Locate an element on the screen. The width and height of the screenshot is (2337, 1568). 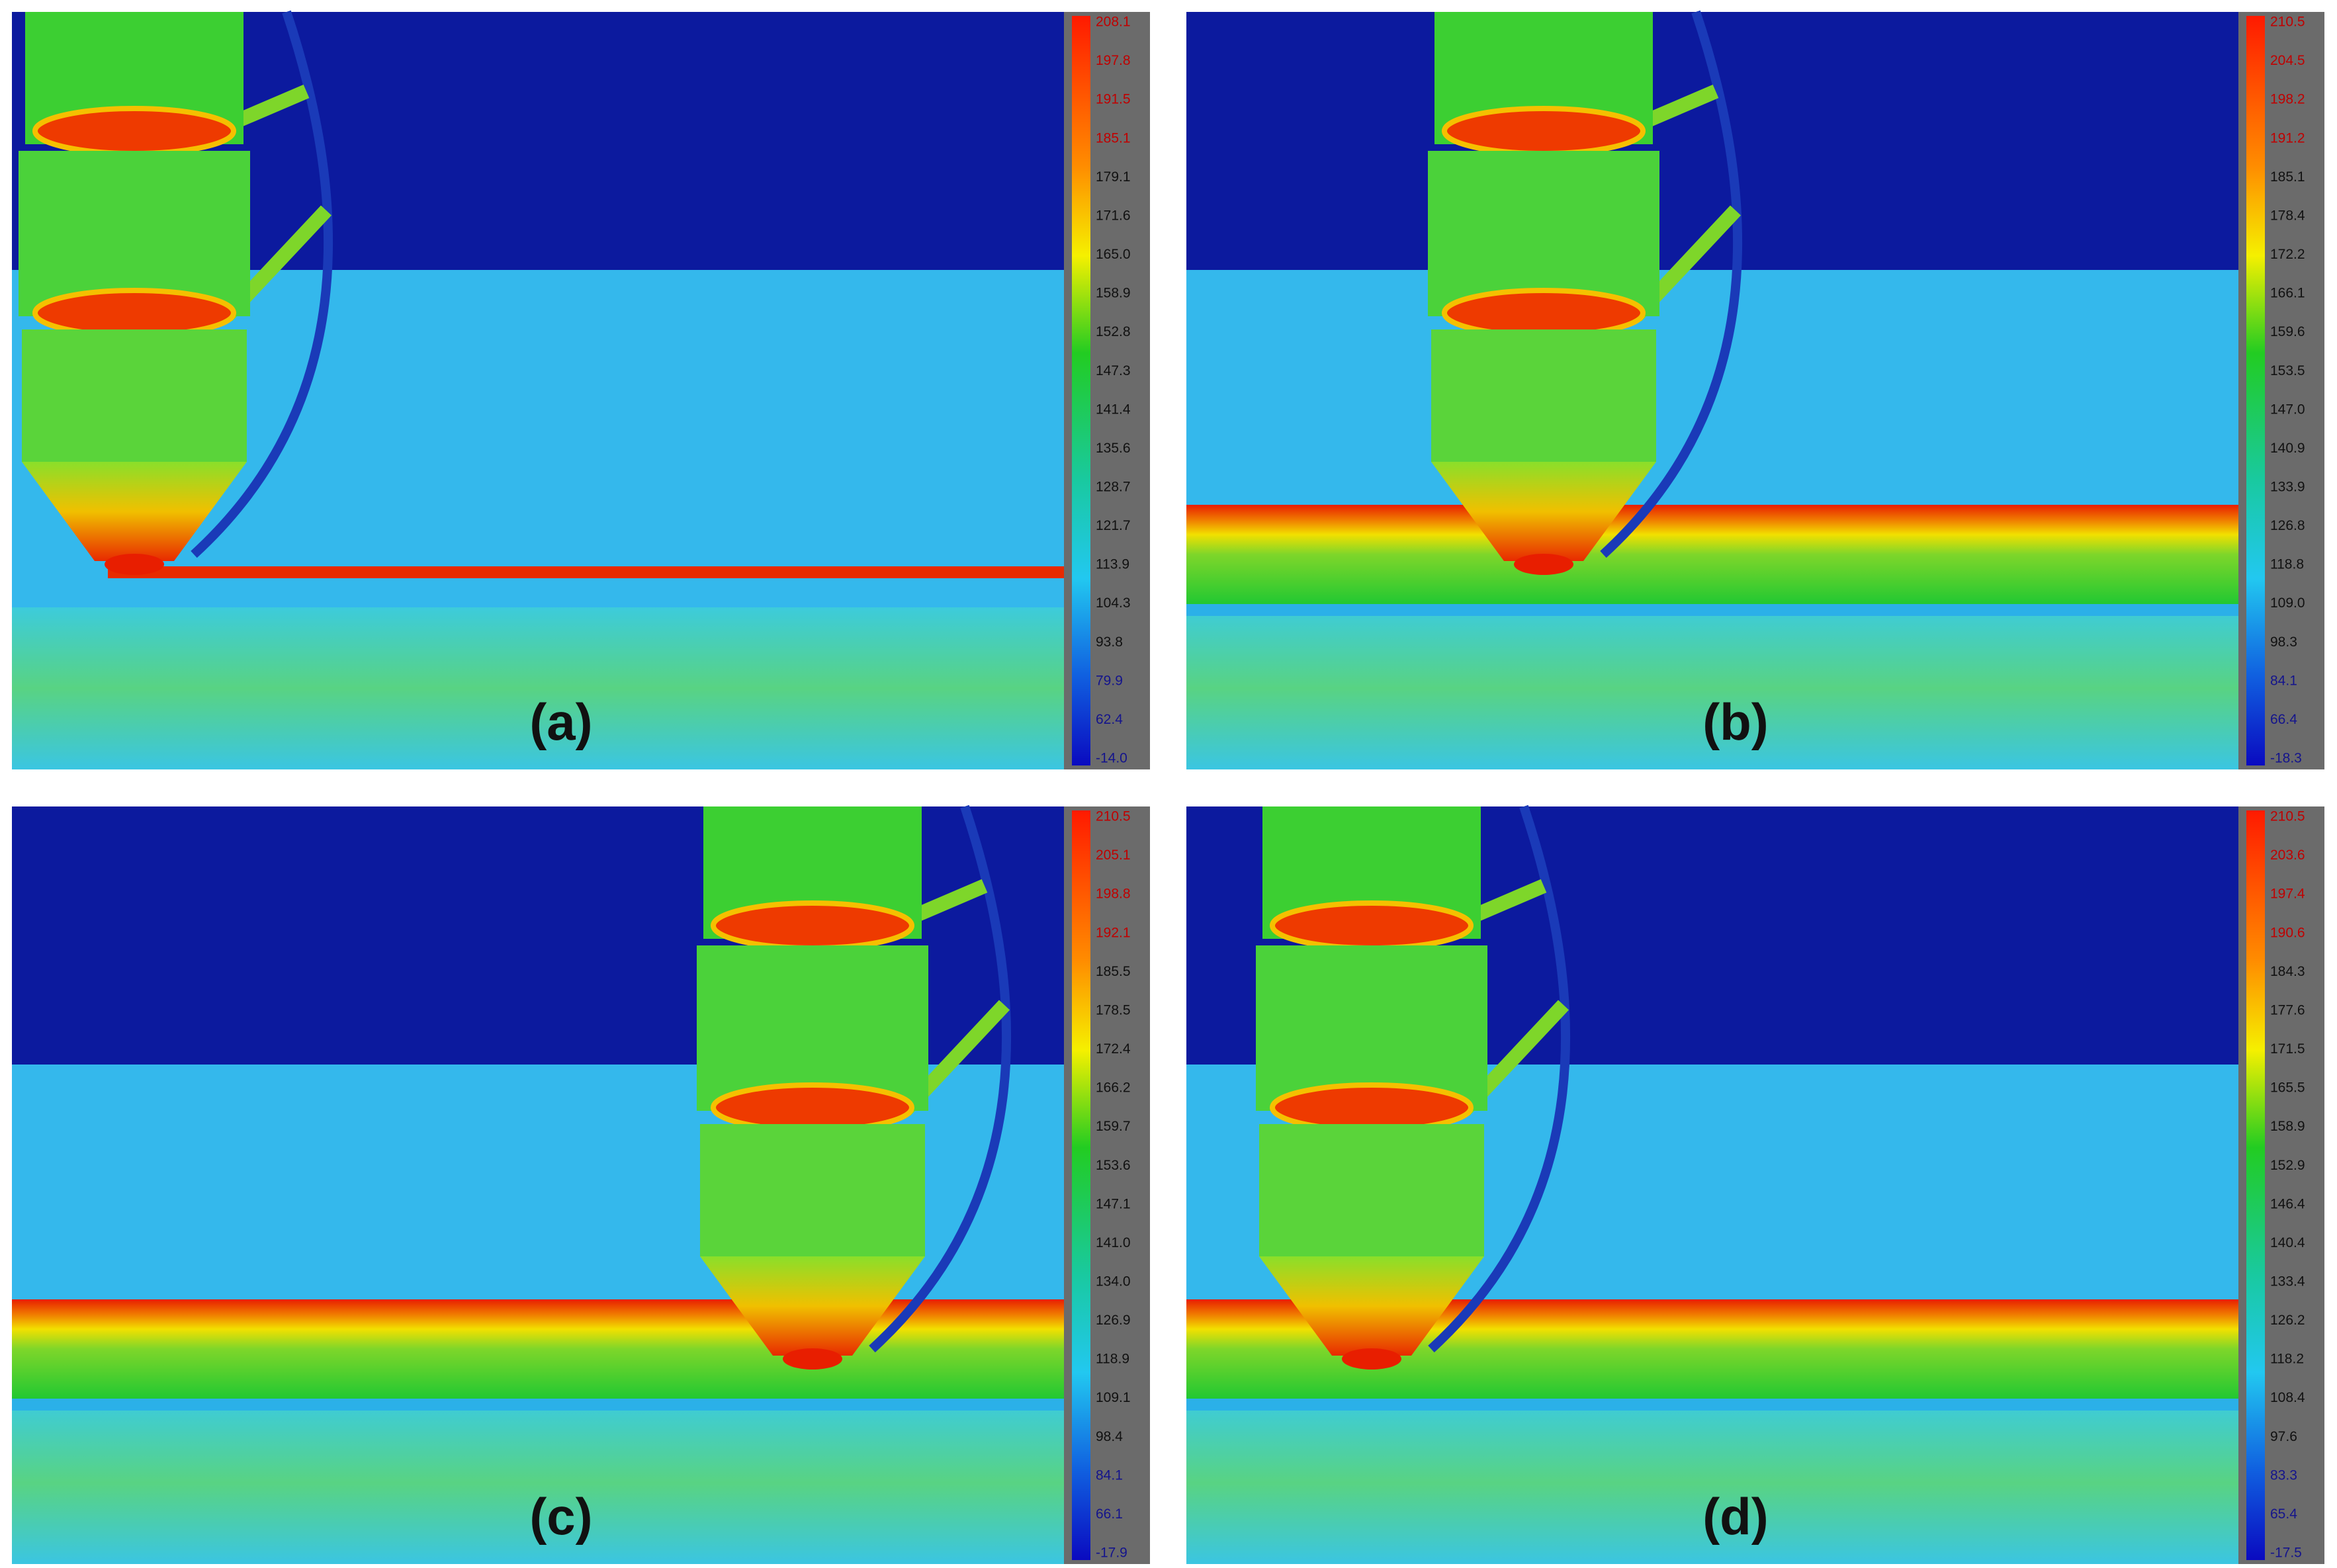
colorbar-tick-label: 109.0 is located at coordinates (2287, 603).